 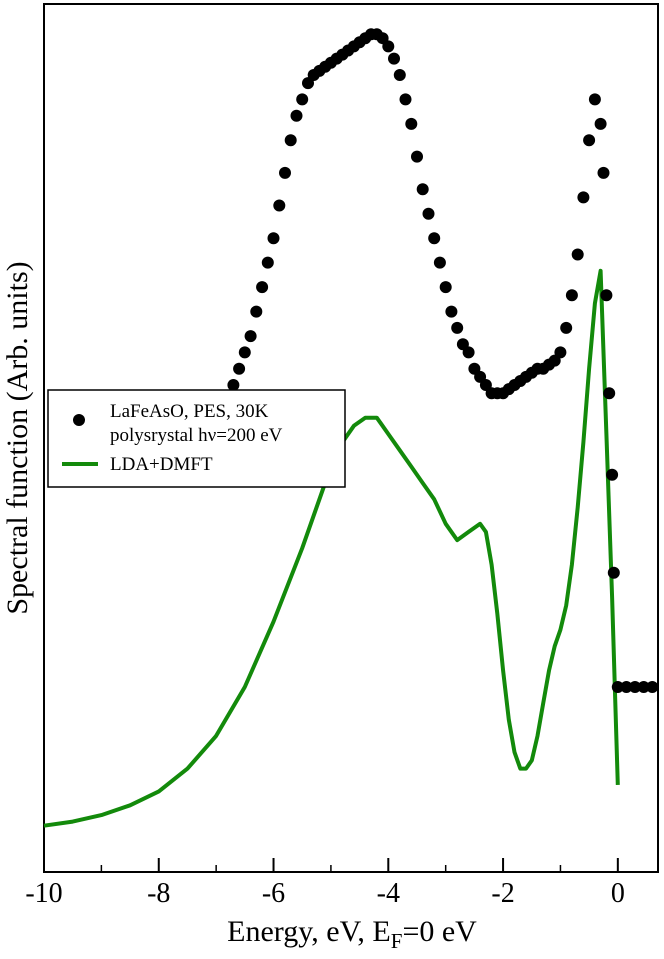 What do you see at coordinates (325, 883) in the screenshot?
I see `x-axis-ticks: -10 -8 -6 -4 -2 0` at bounding box center [325, 883].